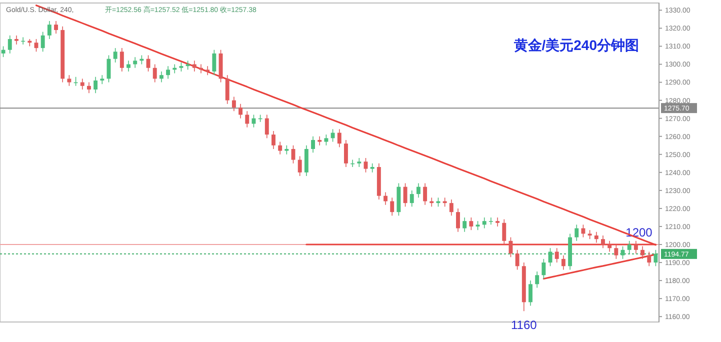 The width and height of the screenshot is (721, 342). I want to click on text: 黄金/美元240分钟图, so click(575, 45).